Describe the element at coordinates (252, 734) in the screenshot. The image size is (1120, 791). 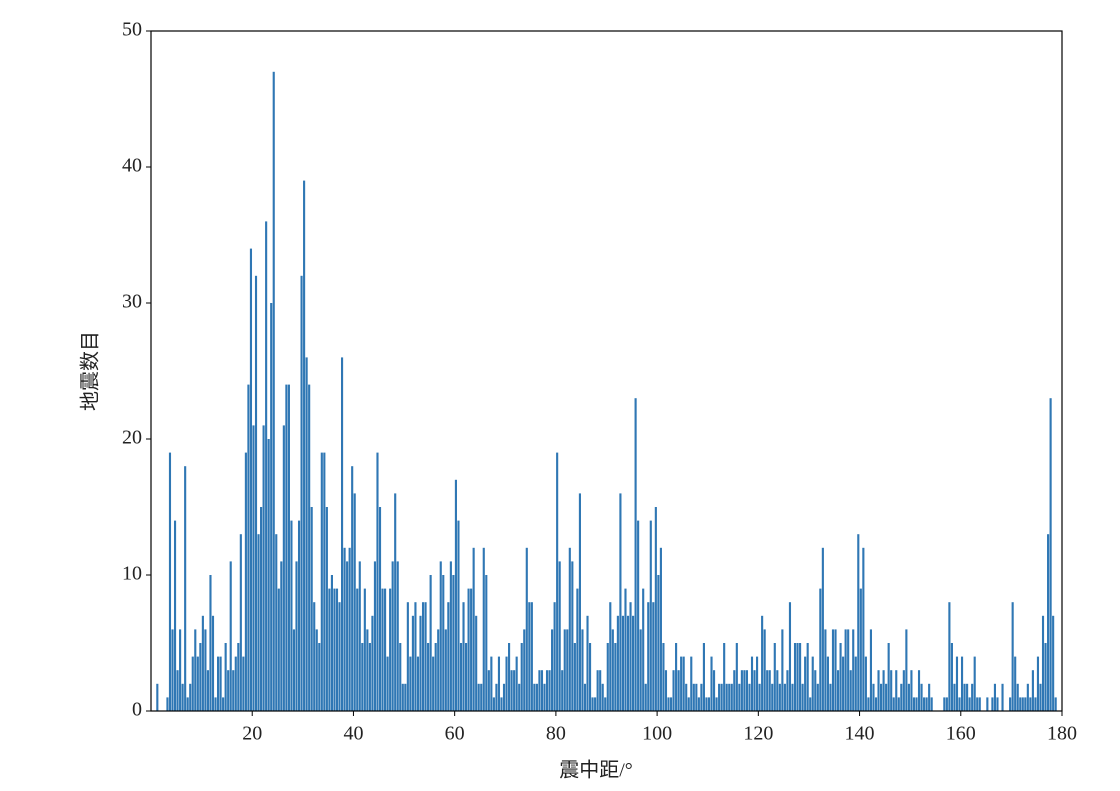
I see `x-tick-label: 20` at that location.